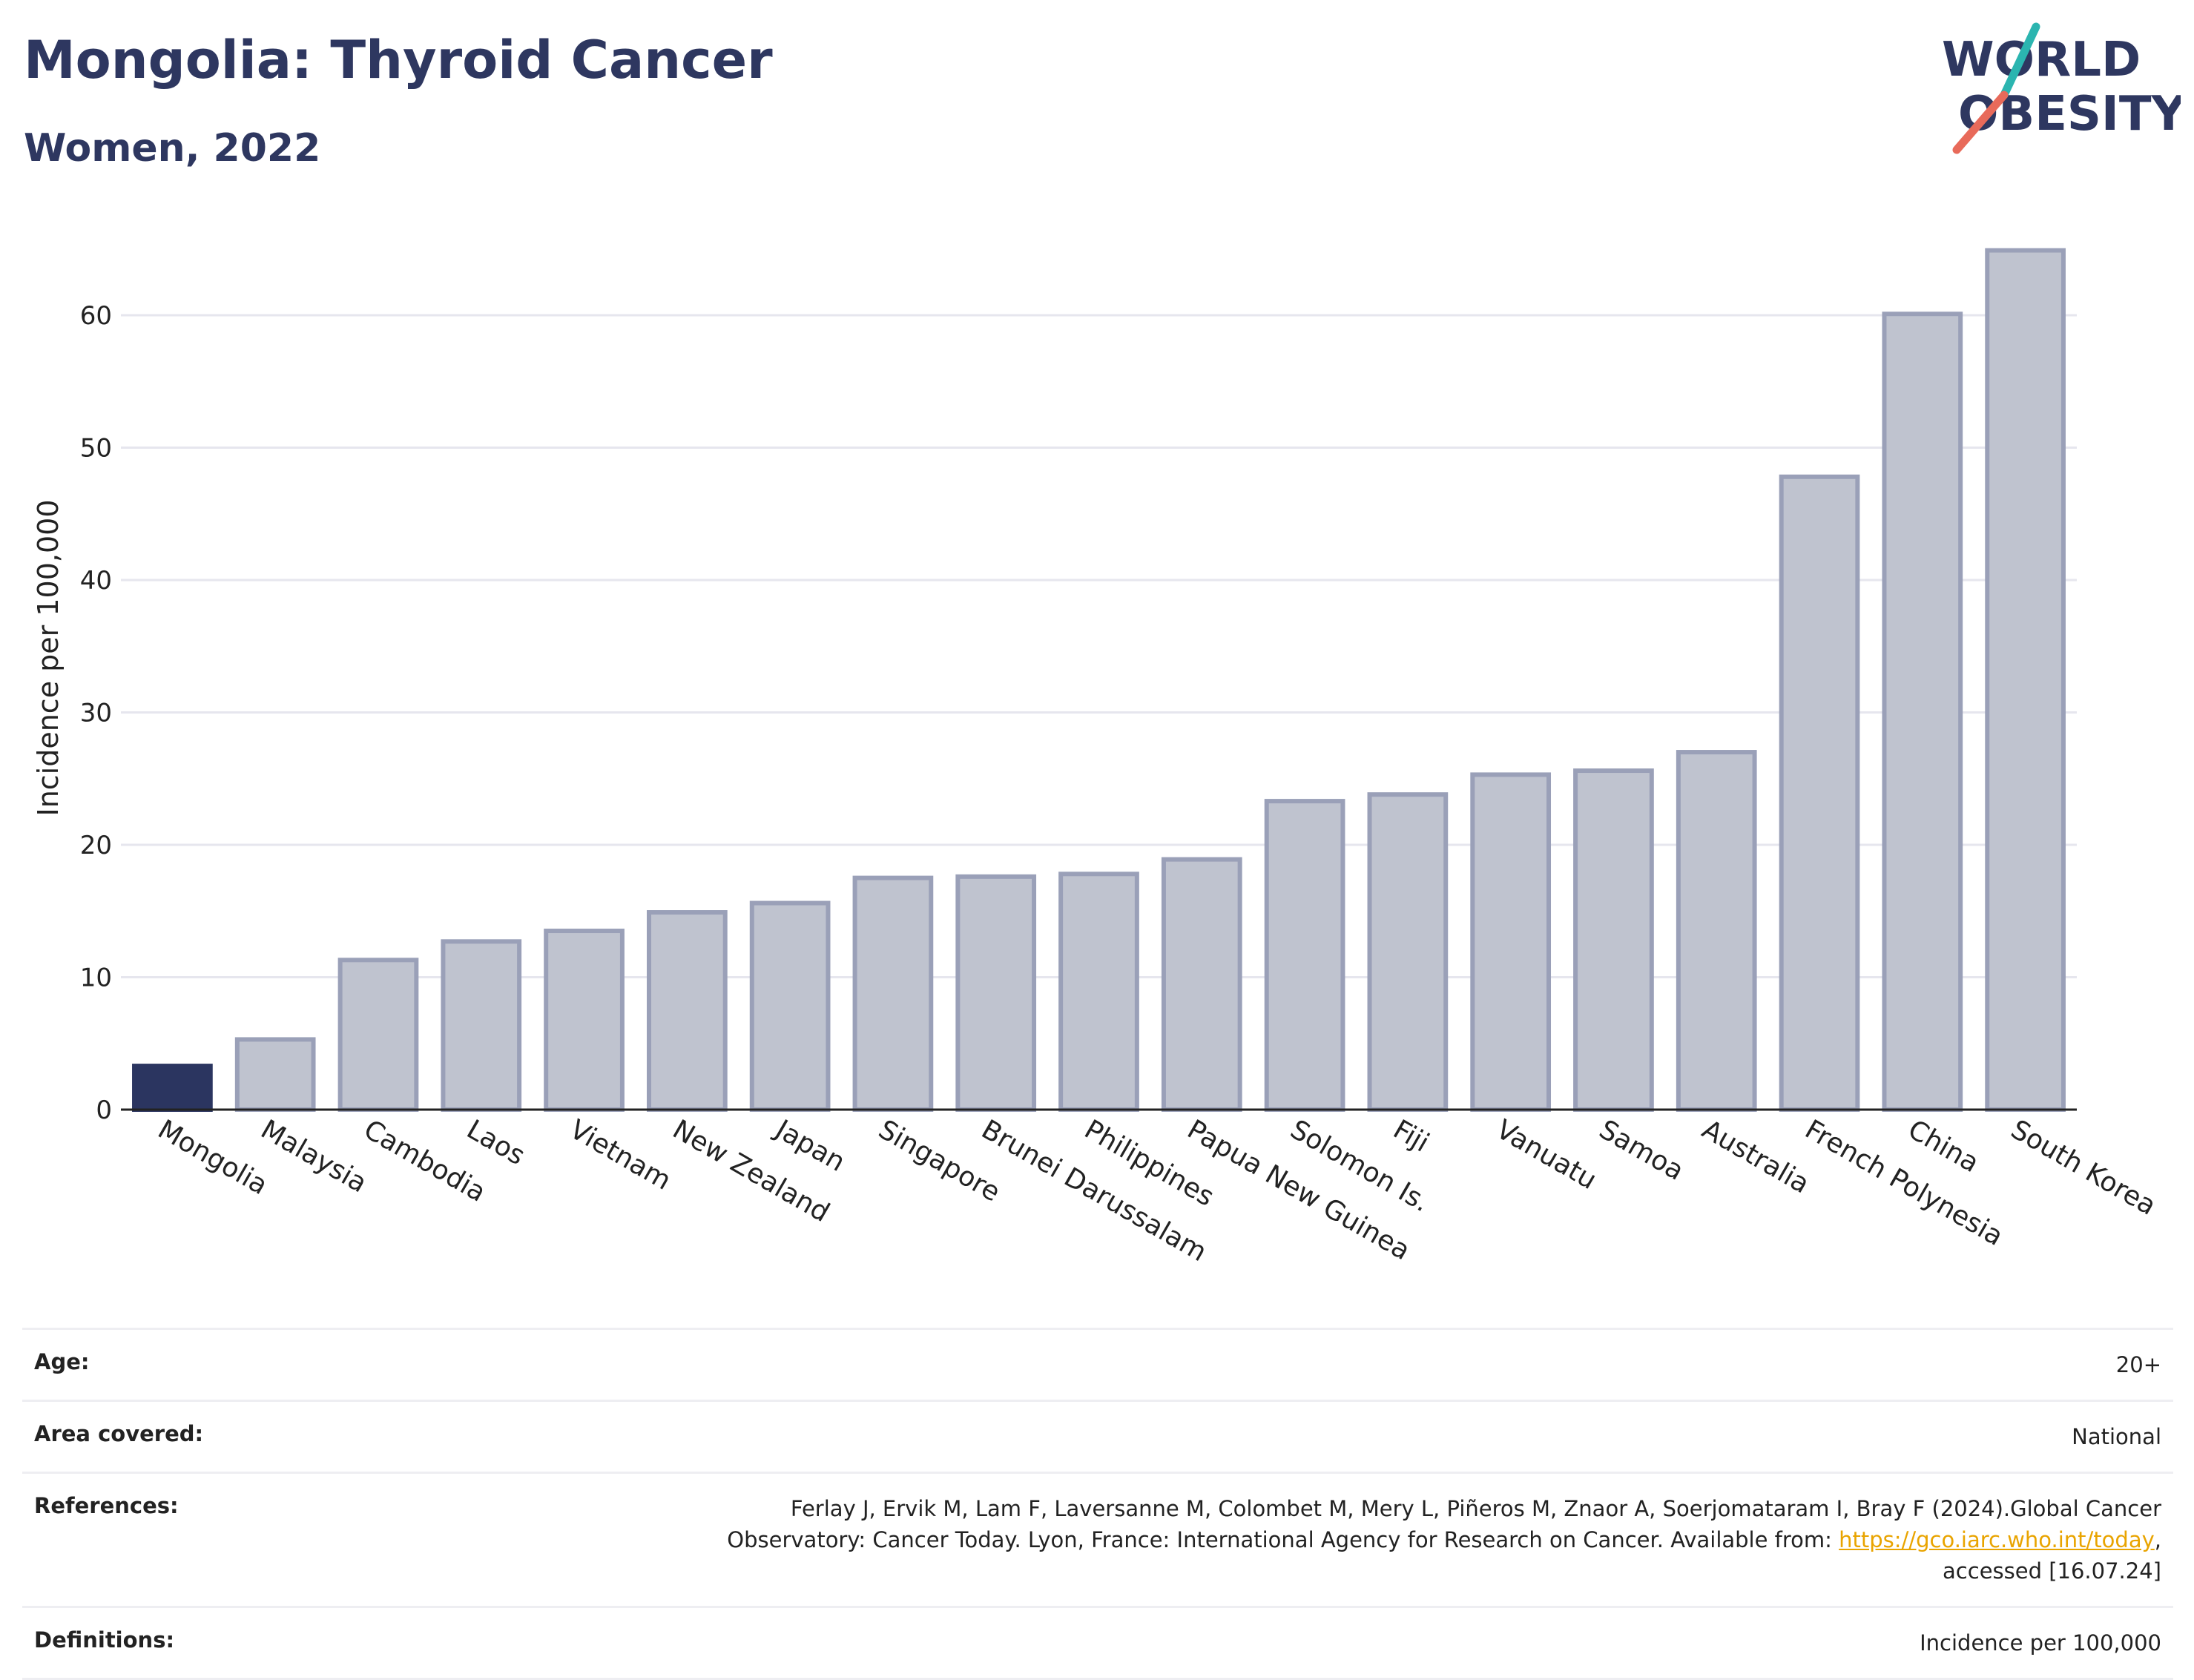  Describe the element at coordinates (62, 1362) in the screenshot. I see `age-label: Age:` at that location.